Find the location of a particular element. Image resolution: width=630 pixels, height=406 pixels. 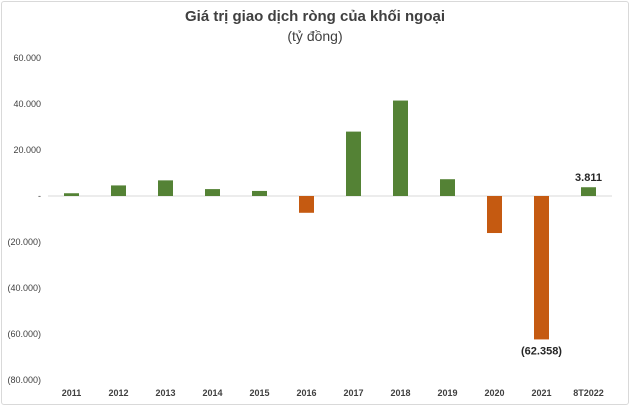

y-tick-label: (80.000) is located at coordinates (24, 380).